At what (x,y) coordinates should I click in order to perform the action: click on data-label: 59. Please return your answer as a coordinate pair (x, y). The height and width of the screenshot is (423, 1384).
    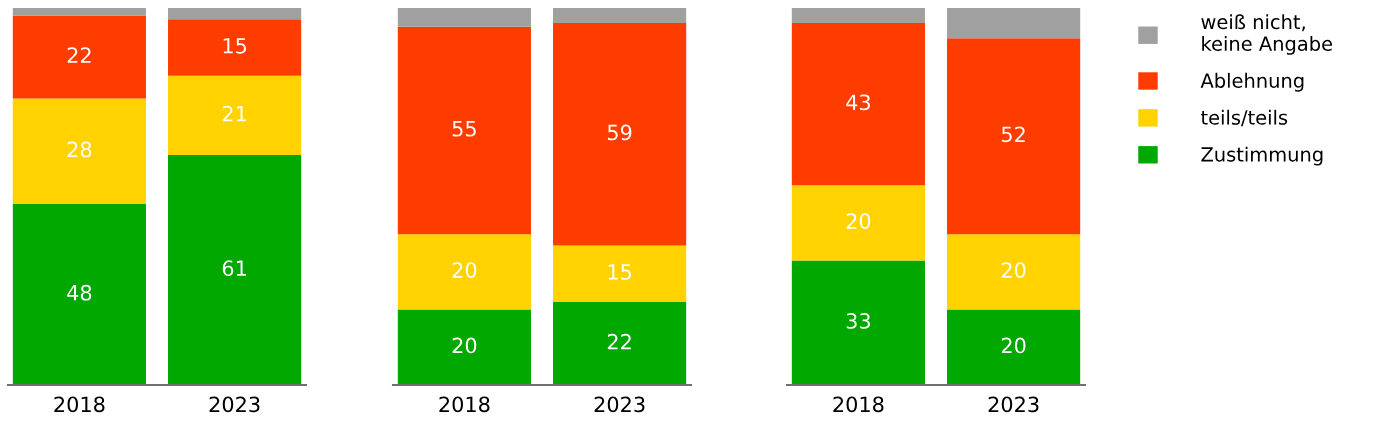
    Looking at the image, I should click on (619, 132).